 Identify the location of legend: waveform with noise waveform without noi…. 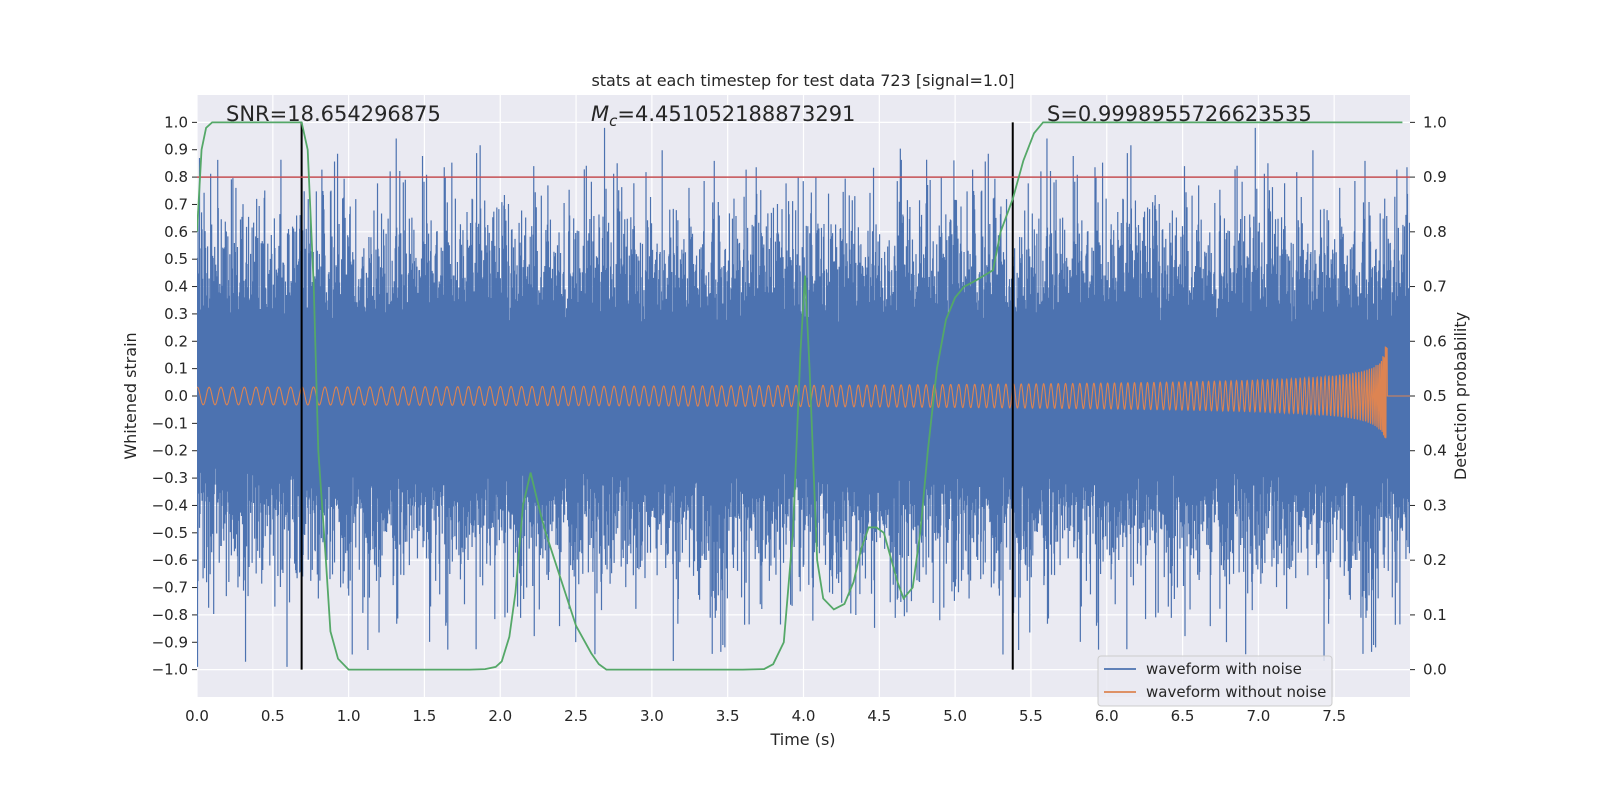
(1215, 681).